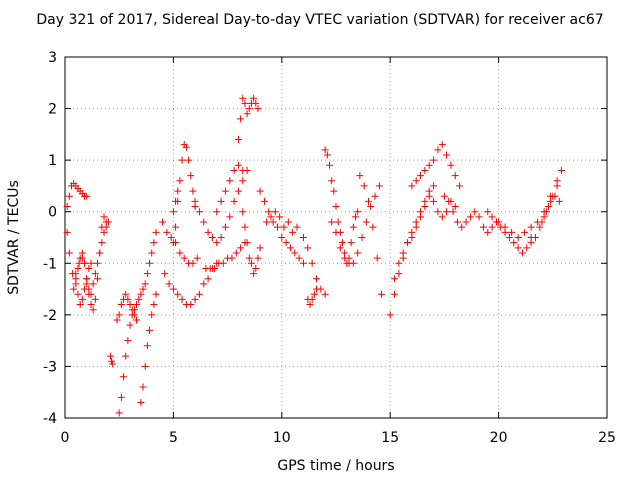 The height and width of the screenshot is (480, 640). Describe the element at coordinates (173, 438) in the screenshot. I see `x-tick-label: 5` at that location.